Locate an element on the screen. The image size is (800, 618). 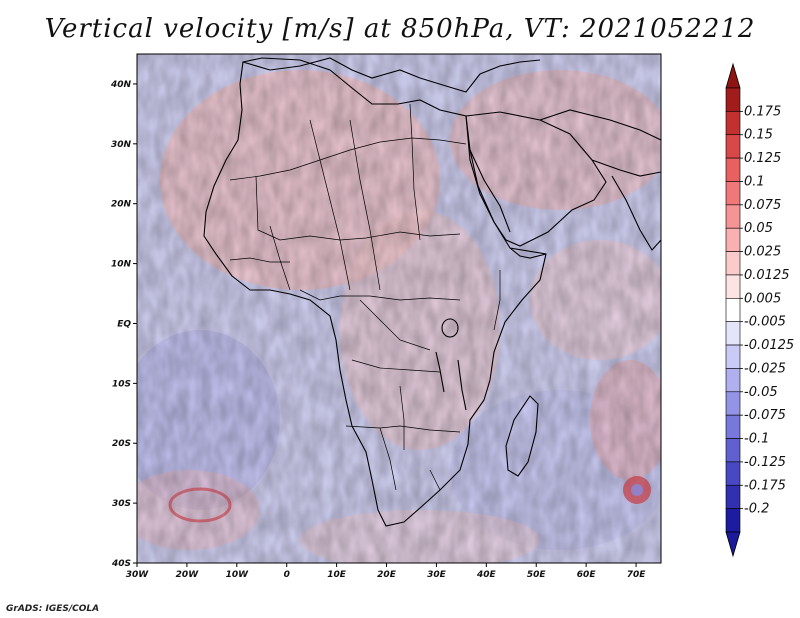
x-tick-label: 30W is located at coordinates (138, 575).